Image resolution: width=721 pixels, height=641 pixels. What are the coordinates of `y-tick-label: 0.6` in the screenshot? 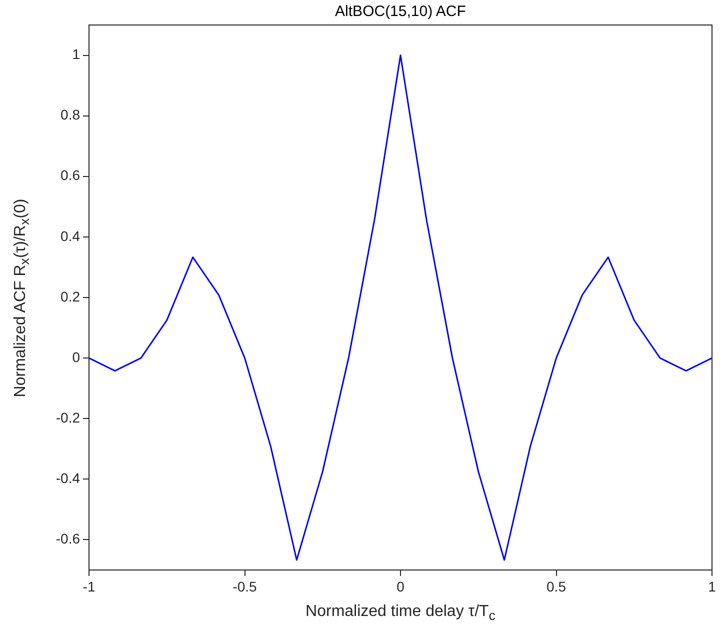 It's located at (70, 175).